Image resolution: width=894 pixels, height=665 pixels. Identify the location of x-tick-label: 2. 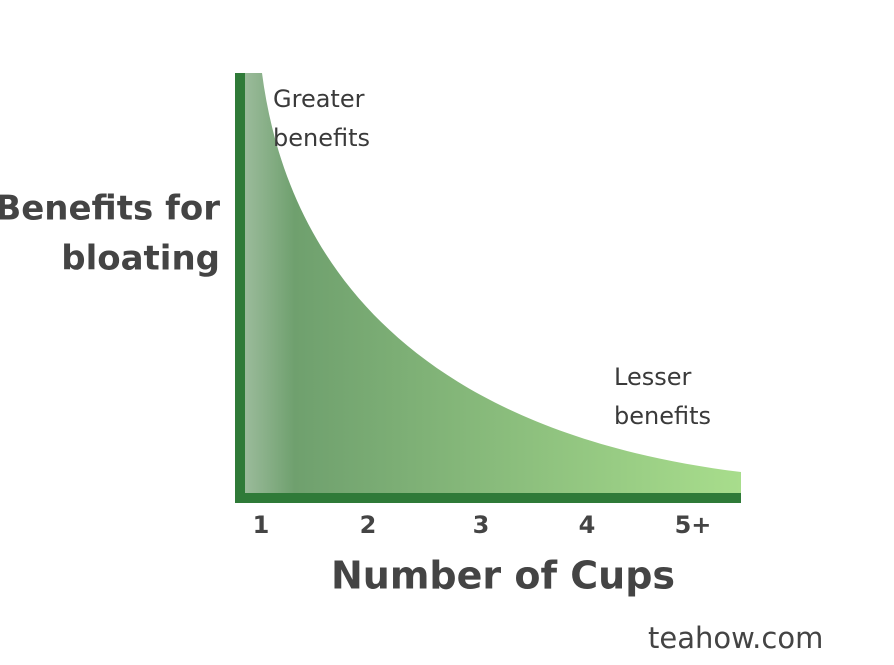
(368, 525).